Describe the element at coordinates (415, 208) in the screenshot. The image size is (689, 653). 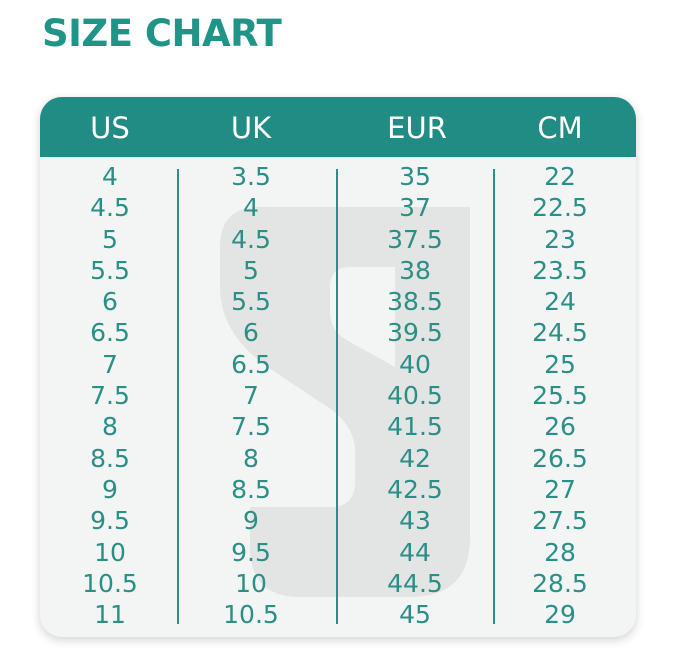
I see `table-cell: 37` at that location.